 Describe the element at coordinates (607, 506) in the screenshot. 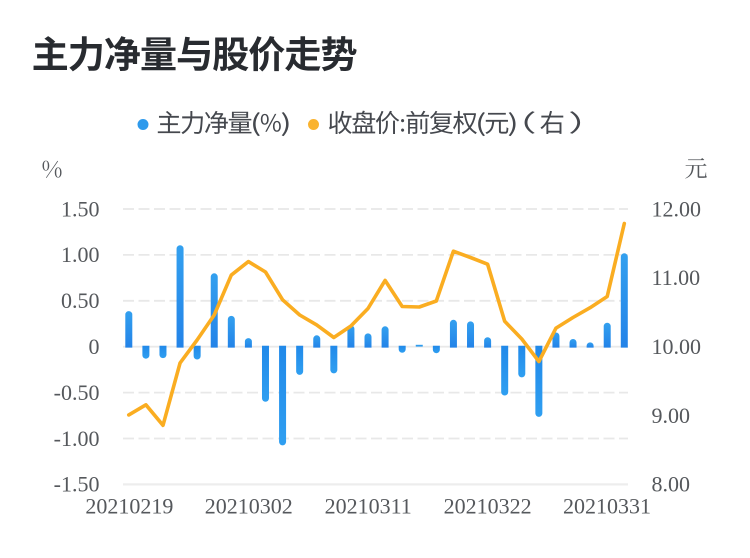

I see `svg-text: 20210331` at that location.